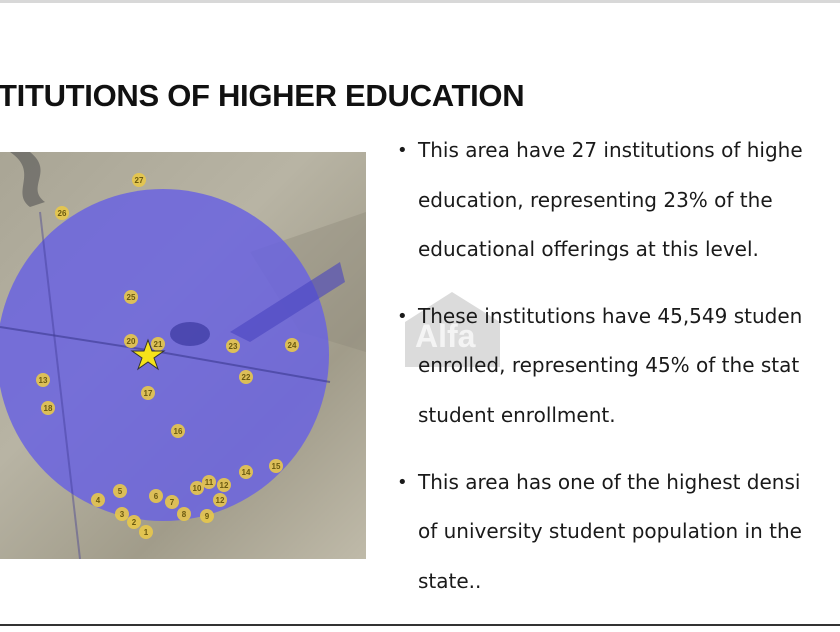 The height and width of the screenshot is (632, 840). Describe the element at coordinates (610, 531) in the screenshot. I see `bullet-text-line: of university student population in the` at that location.